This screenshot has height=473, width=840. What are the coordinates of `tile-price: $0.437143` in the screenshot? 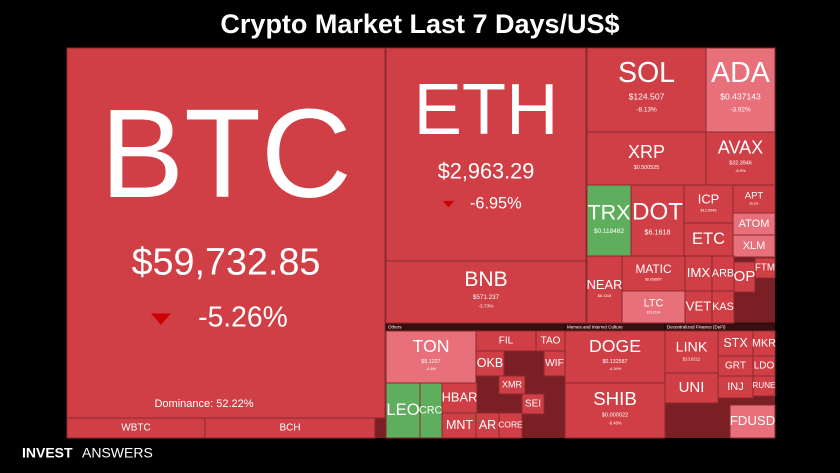 It's located at (740, 96).